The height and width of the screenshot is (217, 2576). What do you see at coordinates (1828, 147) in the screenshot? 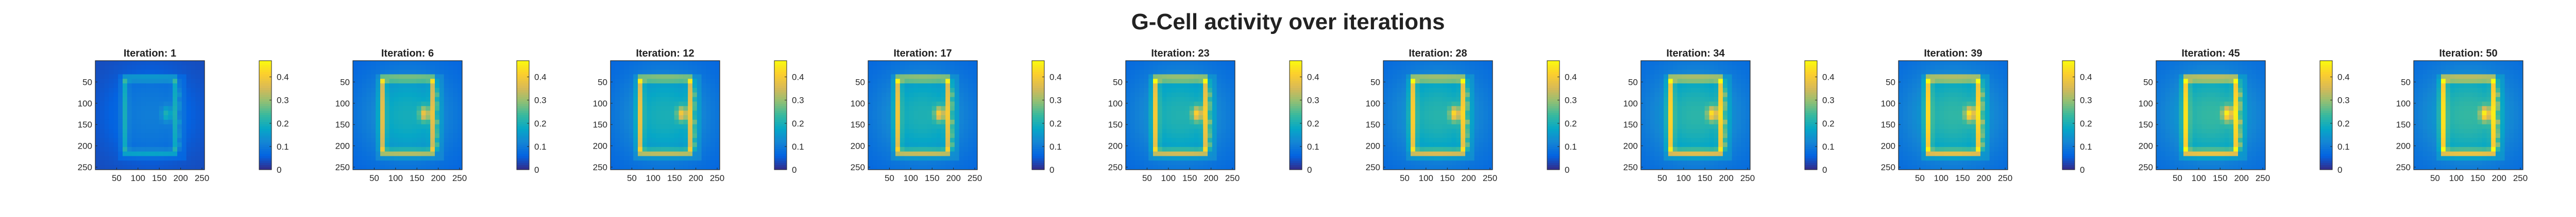
I see `colorbar-tick-label: 0.1` at bounding box center [1828, 147].